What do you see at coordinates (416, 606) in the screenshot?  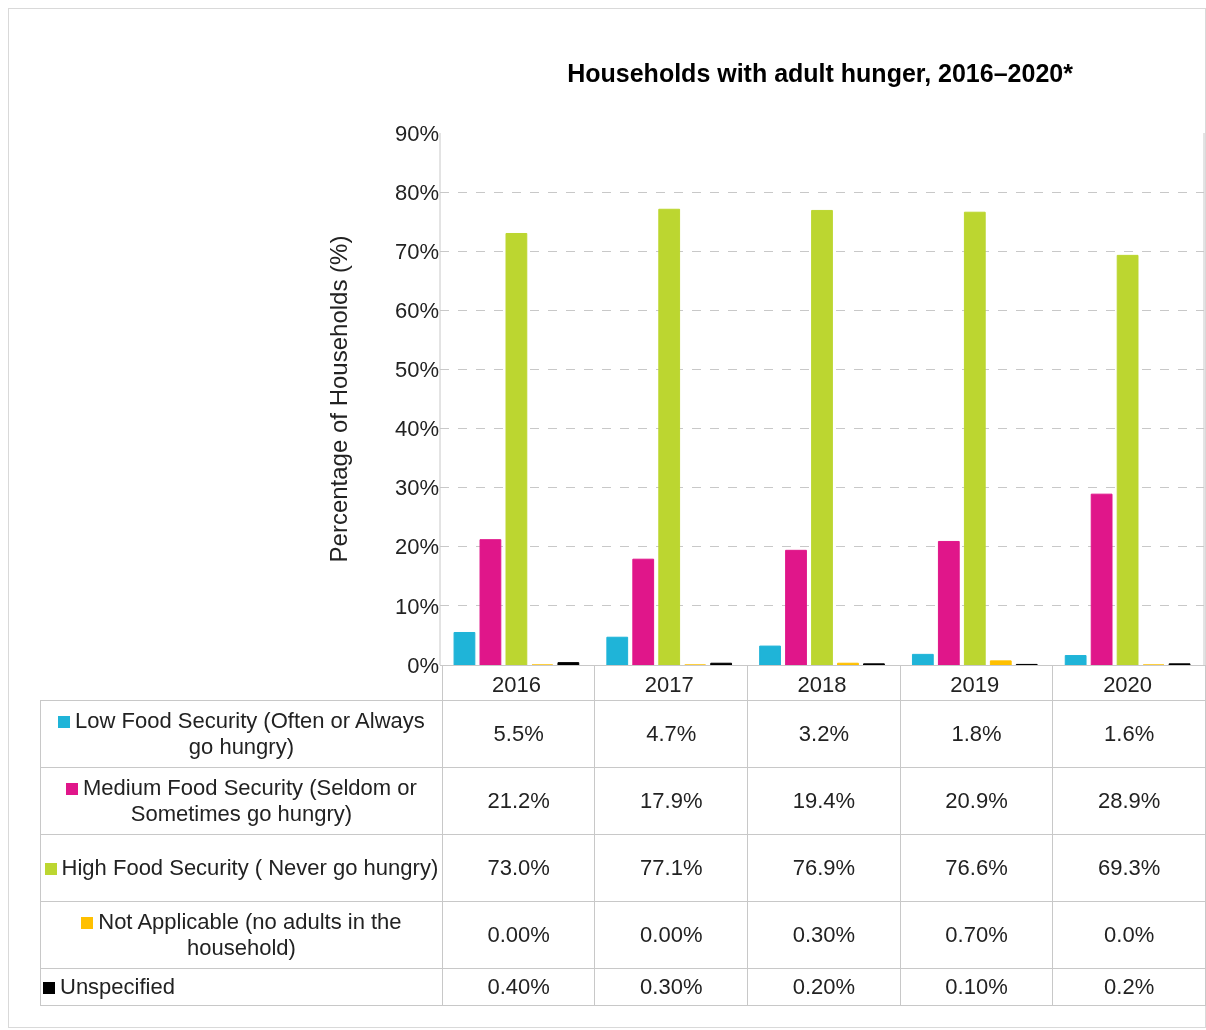 I see `y-tick-label: 10%` at bounding box center [416, 606].